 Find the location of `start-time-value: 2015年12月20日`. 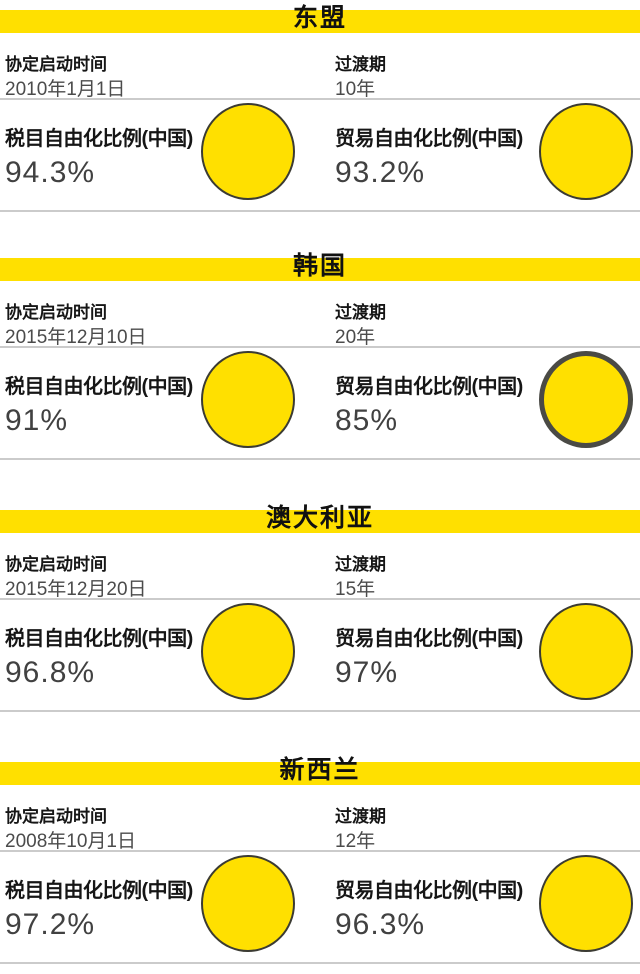

start-time-value: 2015年12月20日 is located at coordinates (76, 589).